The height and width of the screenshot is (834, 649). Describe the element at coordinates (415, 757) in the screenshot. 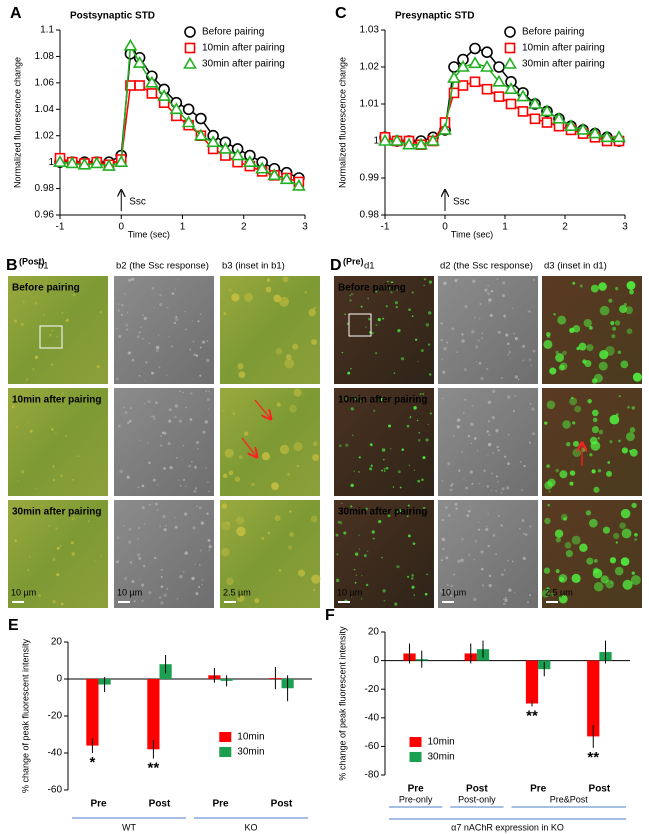

I see `legend-swatch` at that location.